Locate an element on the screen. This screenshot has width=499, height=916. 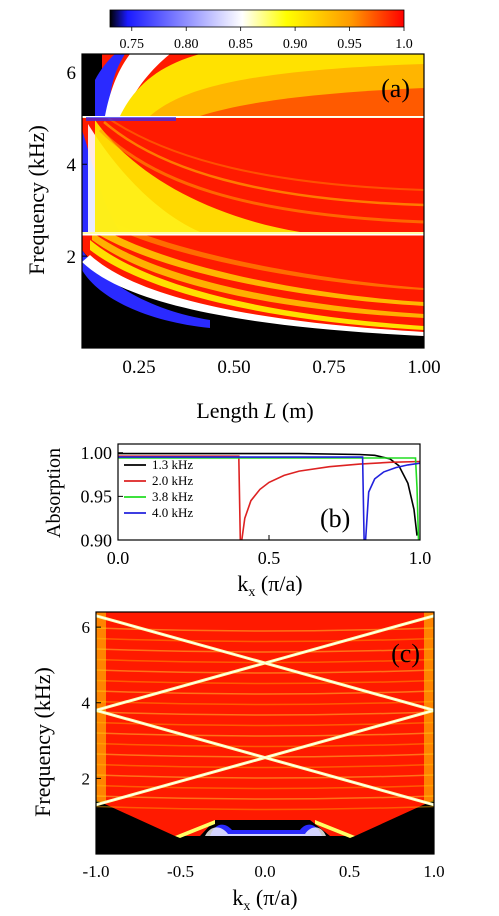
colorbar: 0.75 0.80 0.85 0.90 0.95 1.0 is located at coordinates (261, 30).